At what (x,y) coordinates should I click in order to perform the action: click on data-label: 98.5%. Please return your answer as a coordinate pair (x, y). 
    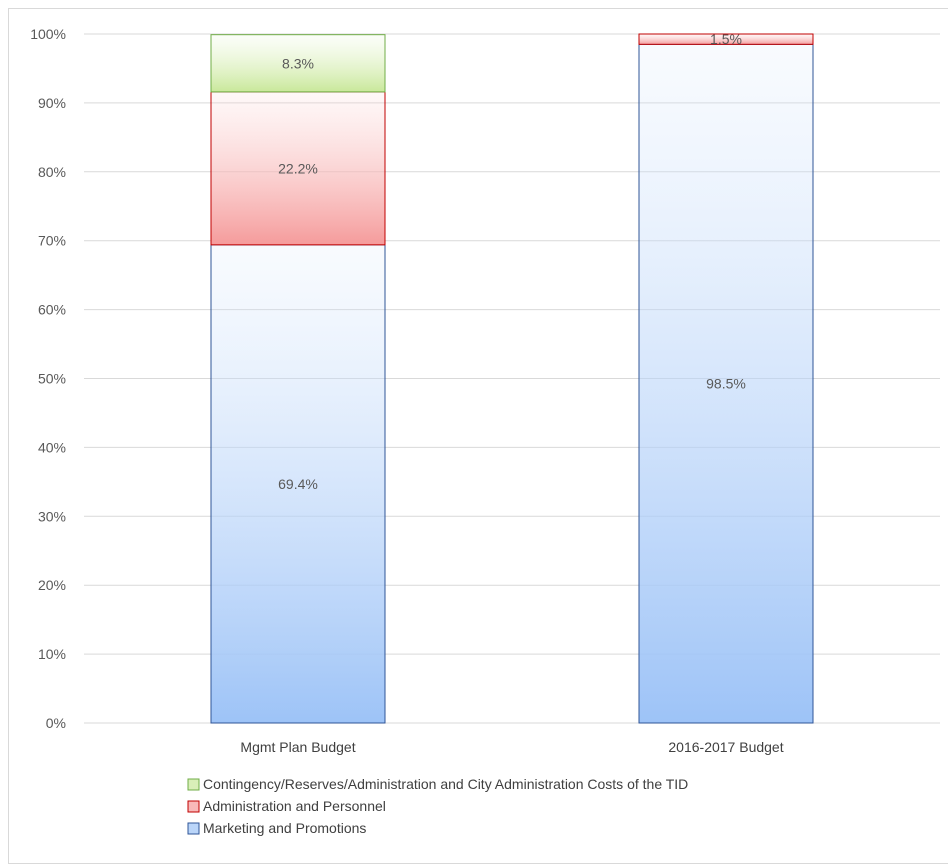
    Looking at the image, I should click on (726, 384).